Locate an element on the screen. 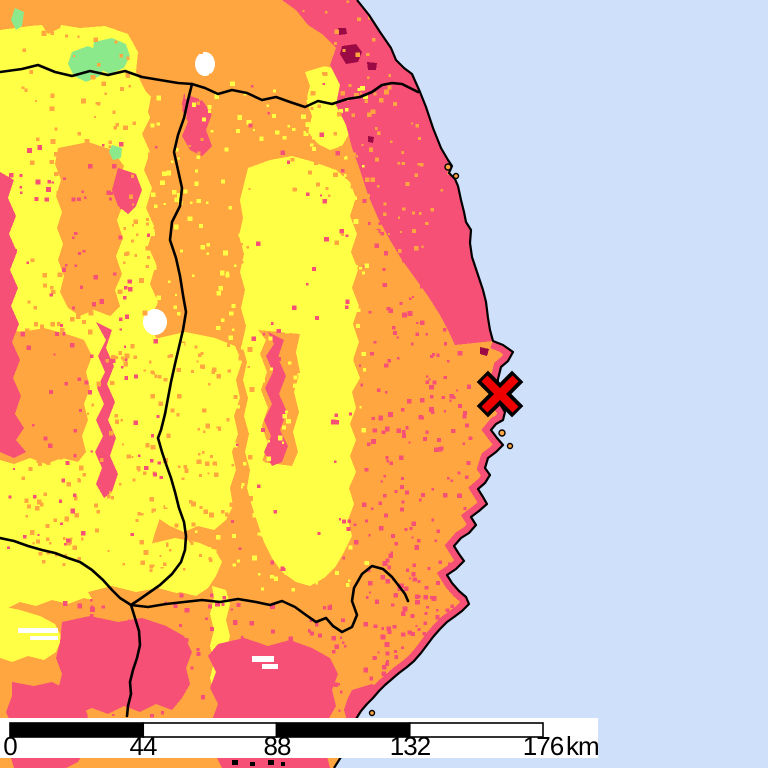 This screenshot has width=768, height=768. boundary-north is located at coordinates (210, 86).